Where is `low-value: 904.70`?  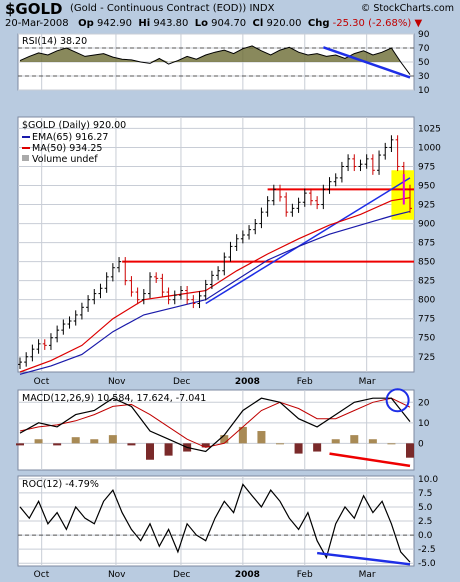
low-value: 904.70 is located at coordinates (229, 23).